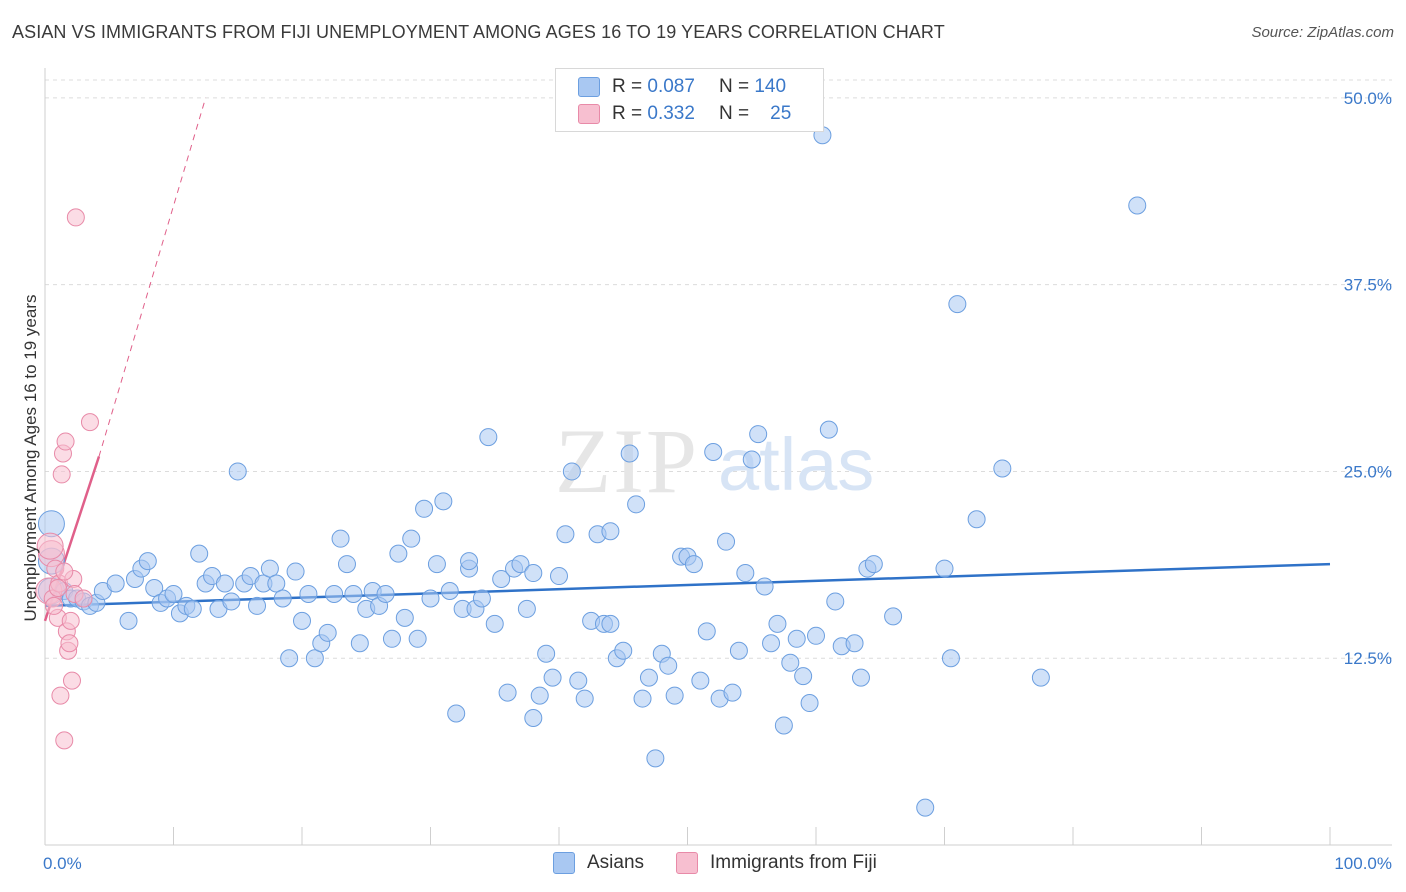 The width and height of the screenshot is (1406, 892). Describe the element at coordinates (1363, 863) in the screenshot. I see `x-tick-label: 100.0%` at that location.